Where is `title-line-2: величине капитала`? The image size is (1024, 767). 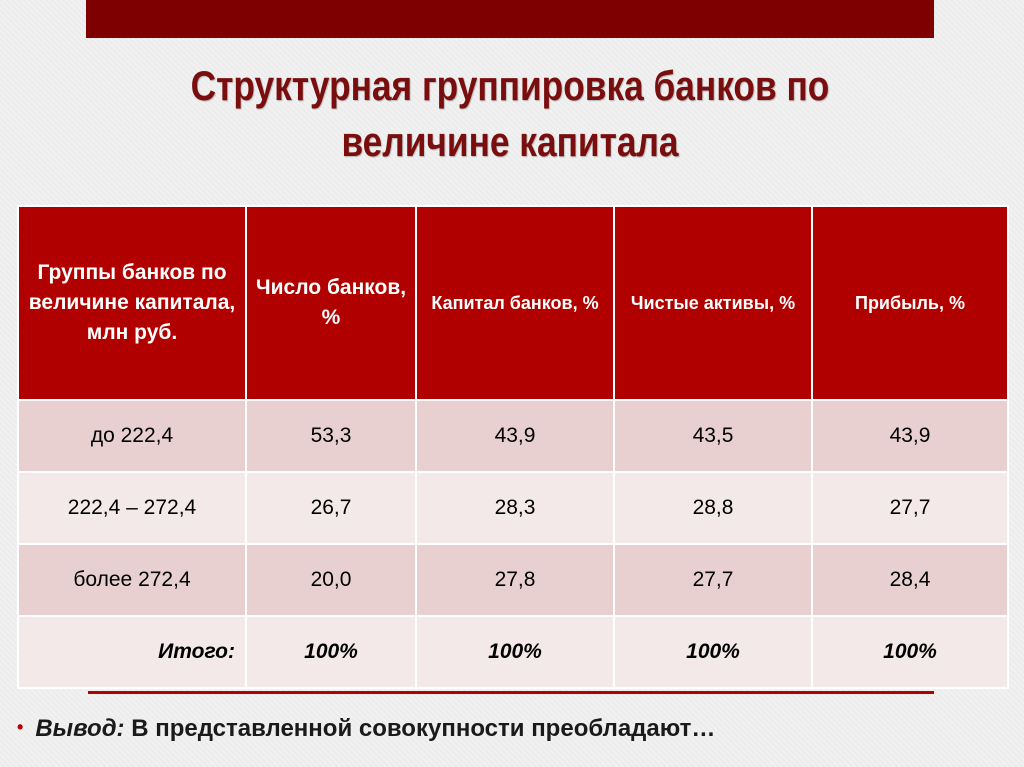
title-line-2: величине капитала is located at coordinates (510, 141).